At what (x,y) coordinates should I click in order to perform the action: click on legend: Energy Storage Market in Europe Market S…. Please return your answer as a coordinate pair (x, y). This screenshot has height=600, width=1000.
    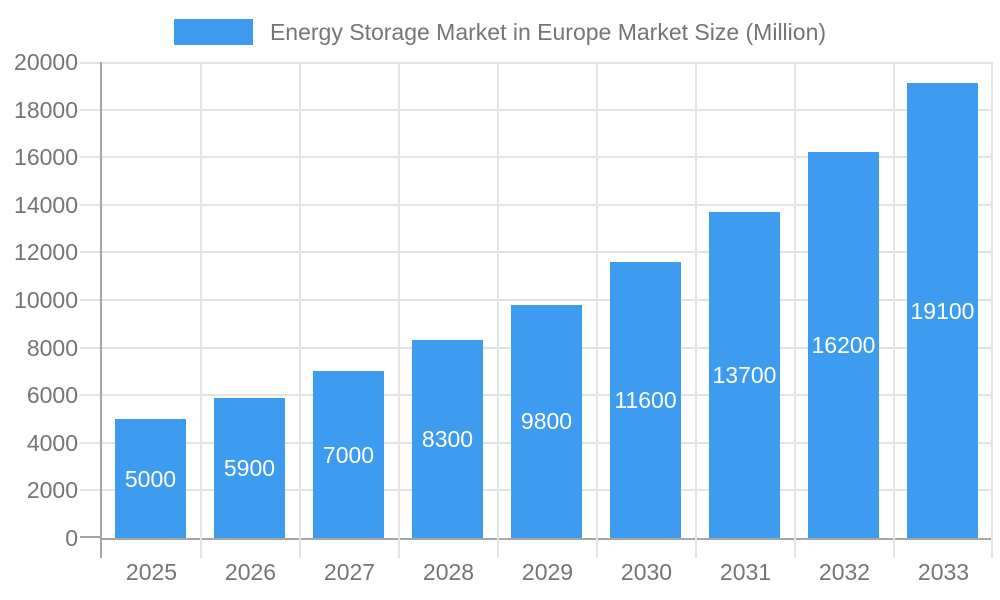
    Looking at the image, I should click on (500, 32).